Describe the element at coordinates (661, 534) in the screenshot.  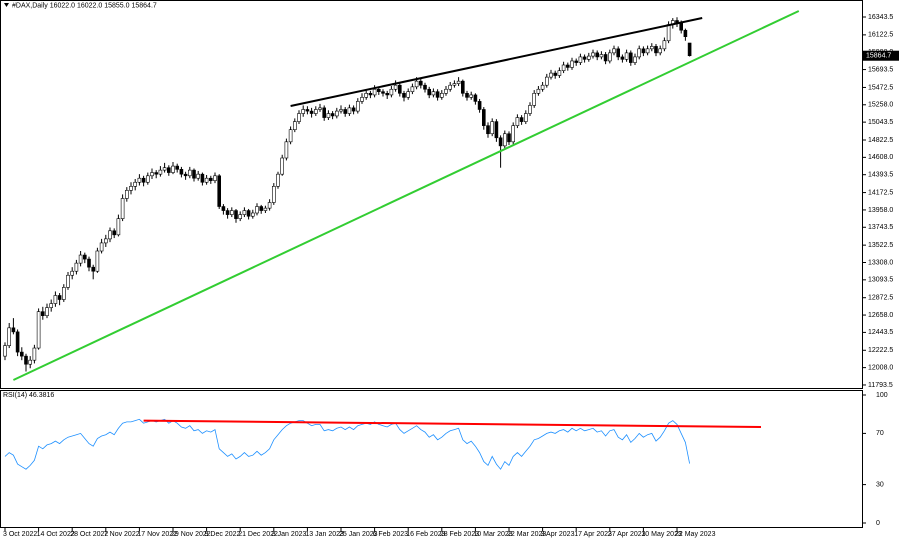
I see `x-tick-label: 10 May 2023` at that location.